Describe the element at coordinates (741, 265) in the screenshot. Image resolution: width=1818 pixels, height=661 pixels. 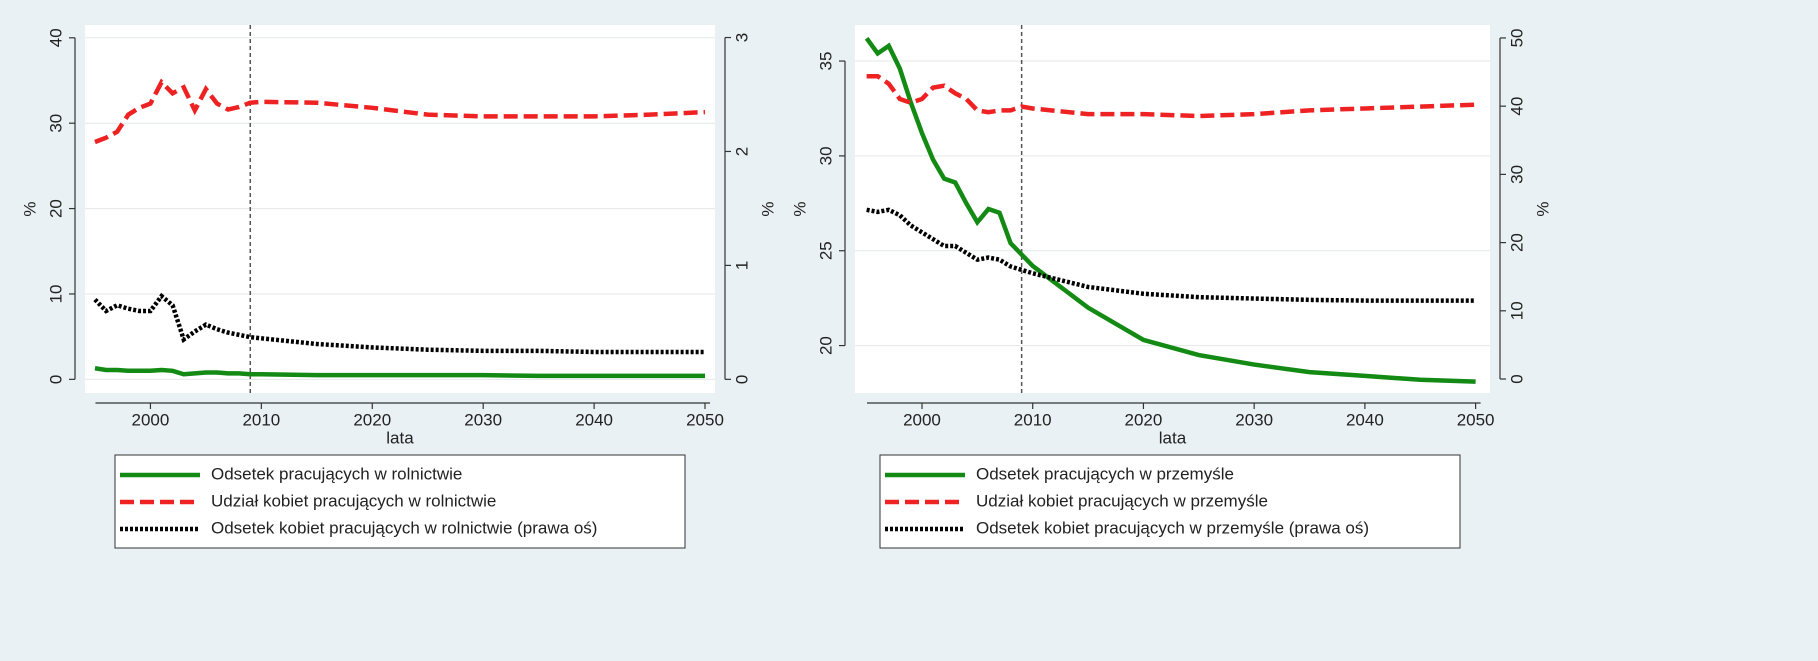
I see `y2-tick-label: 1` at that location.